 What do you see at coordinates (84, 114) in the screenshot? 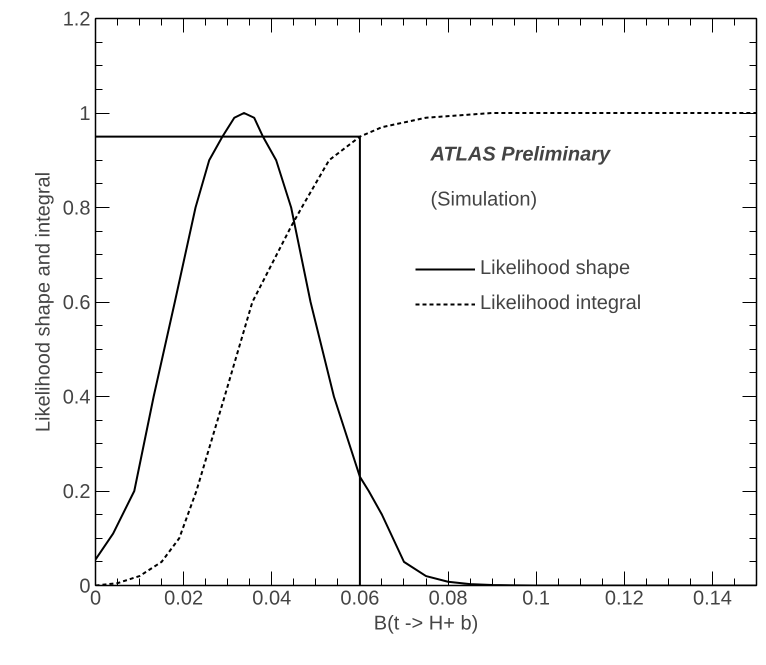
I see `y-tick-label: 1` at bounding box center [84, 114].